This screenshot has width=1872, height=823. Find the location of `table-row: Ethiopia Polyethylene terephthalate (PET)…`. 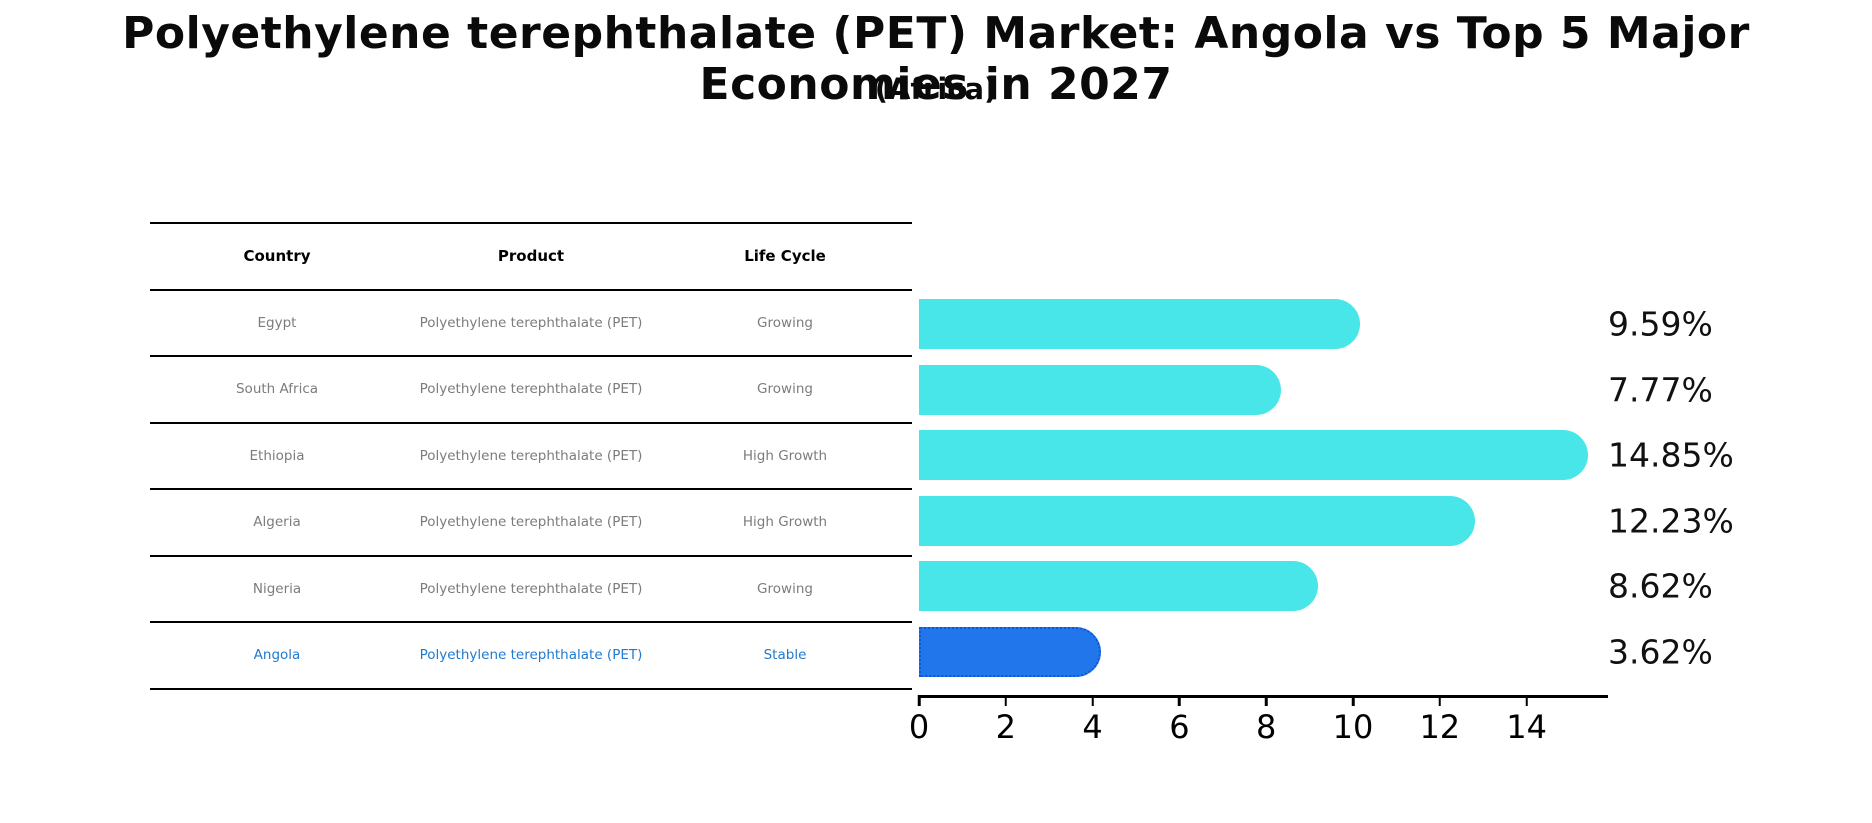

table-row: Ethiopia Polyethylene terephthalate (PET)… is located at coordinates (531, 457).